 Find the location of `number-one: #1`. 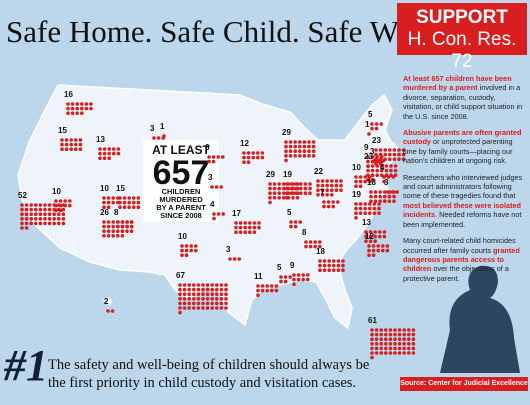

number-one: #1 is located at coordinates (26, 365).